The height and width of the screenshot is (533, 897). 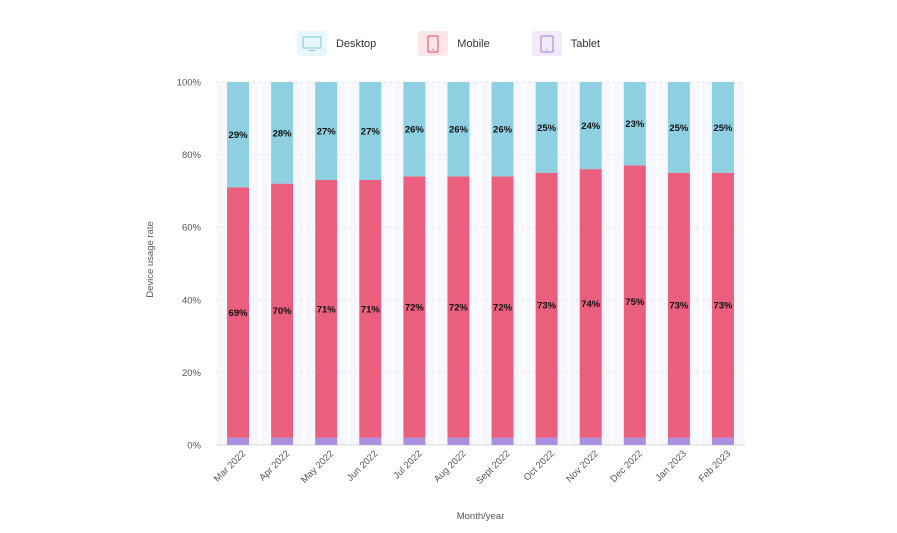 I want to click on x-tick-label: Aug 2022, so click(x=450, y=466).